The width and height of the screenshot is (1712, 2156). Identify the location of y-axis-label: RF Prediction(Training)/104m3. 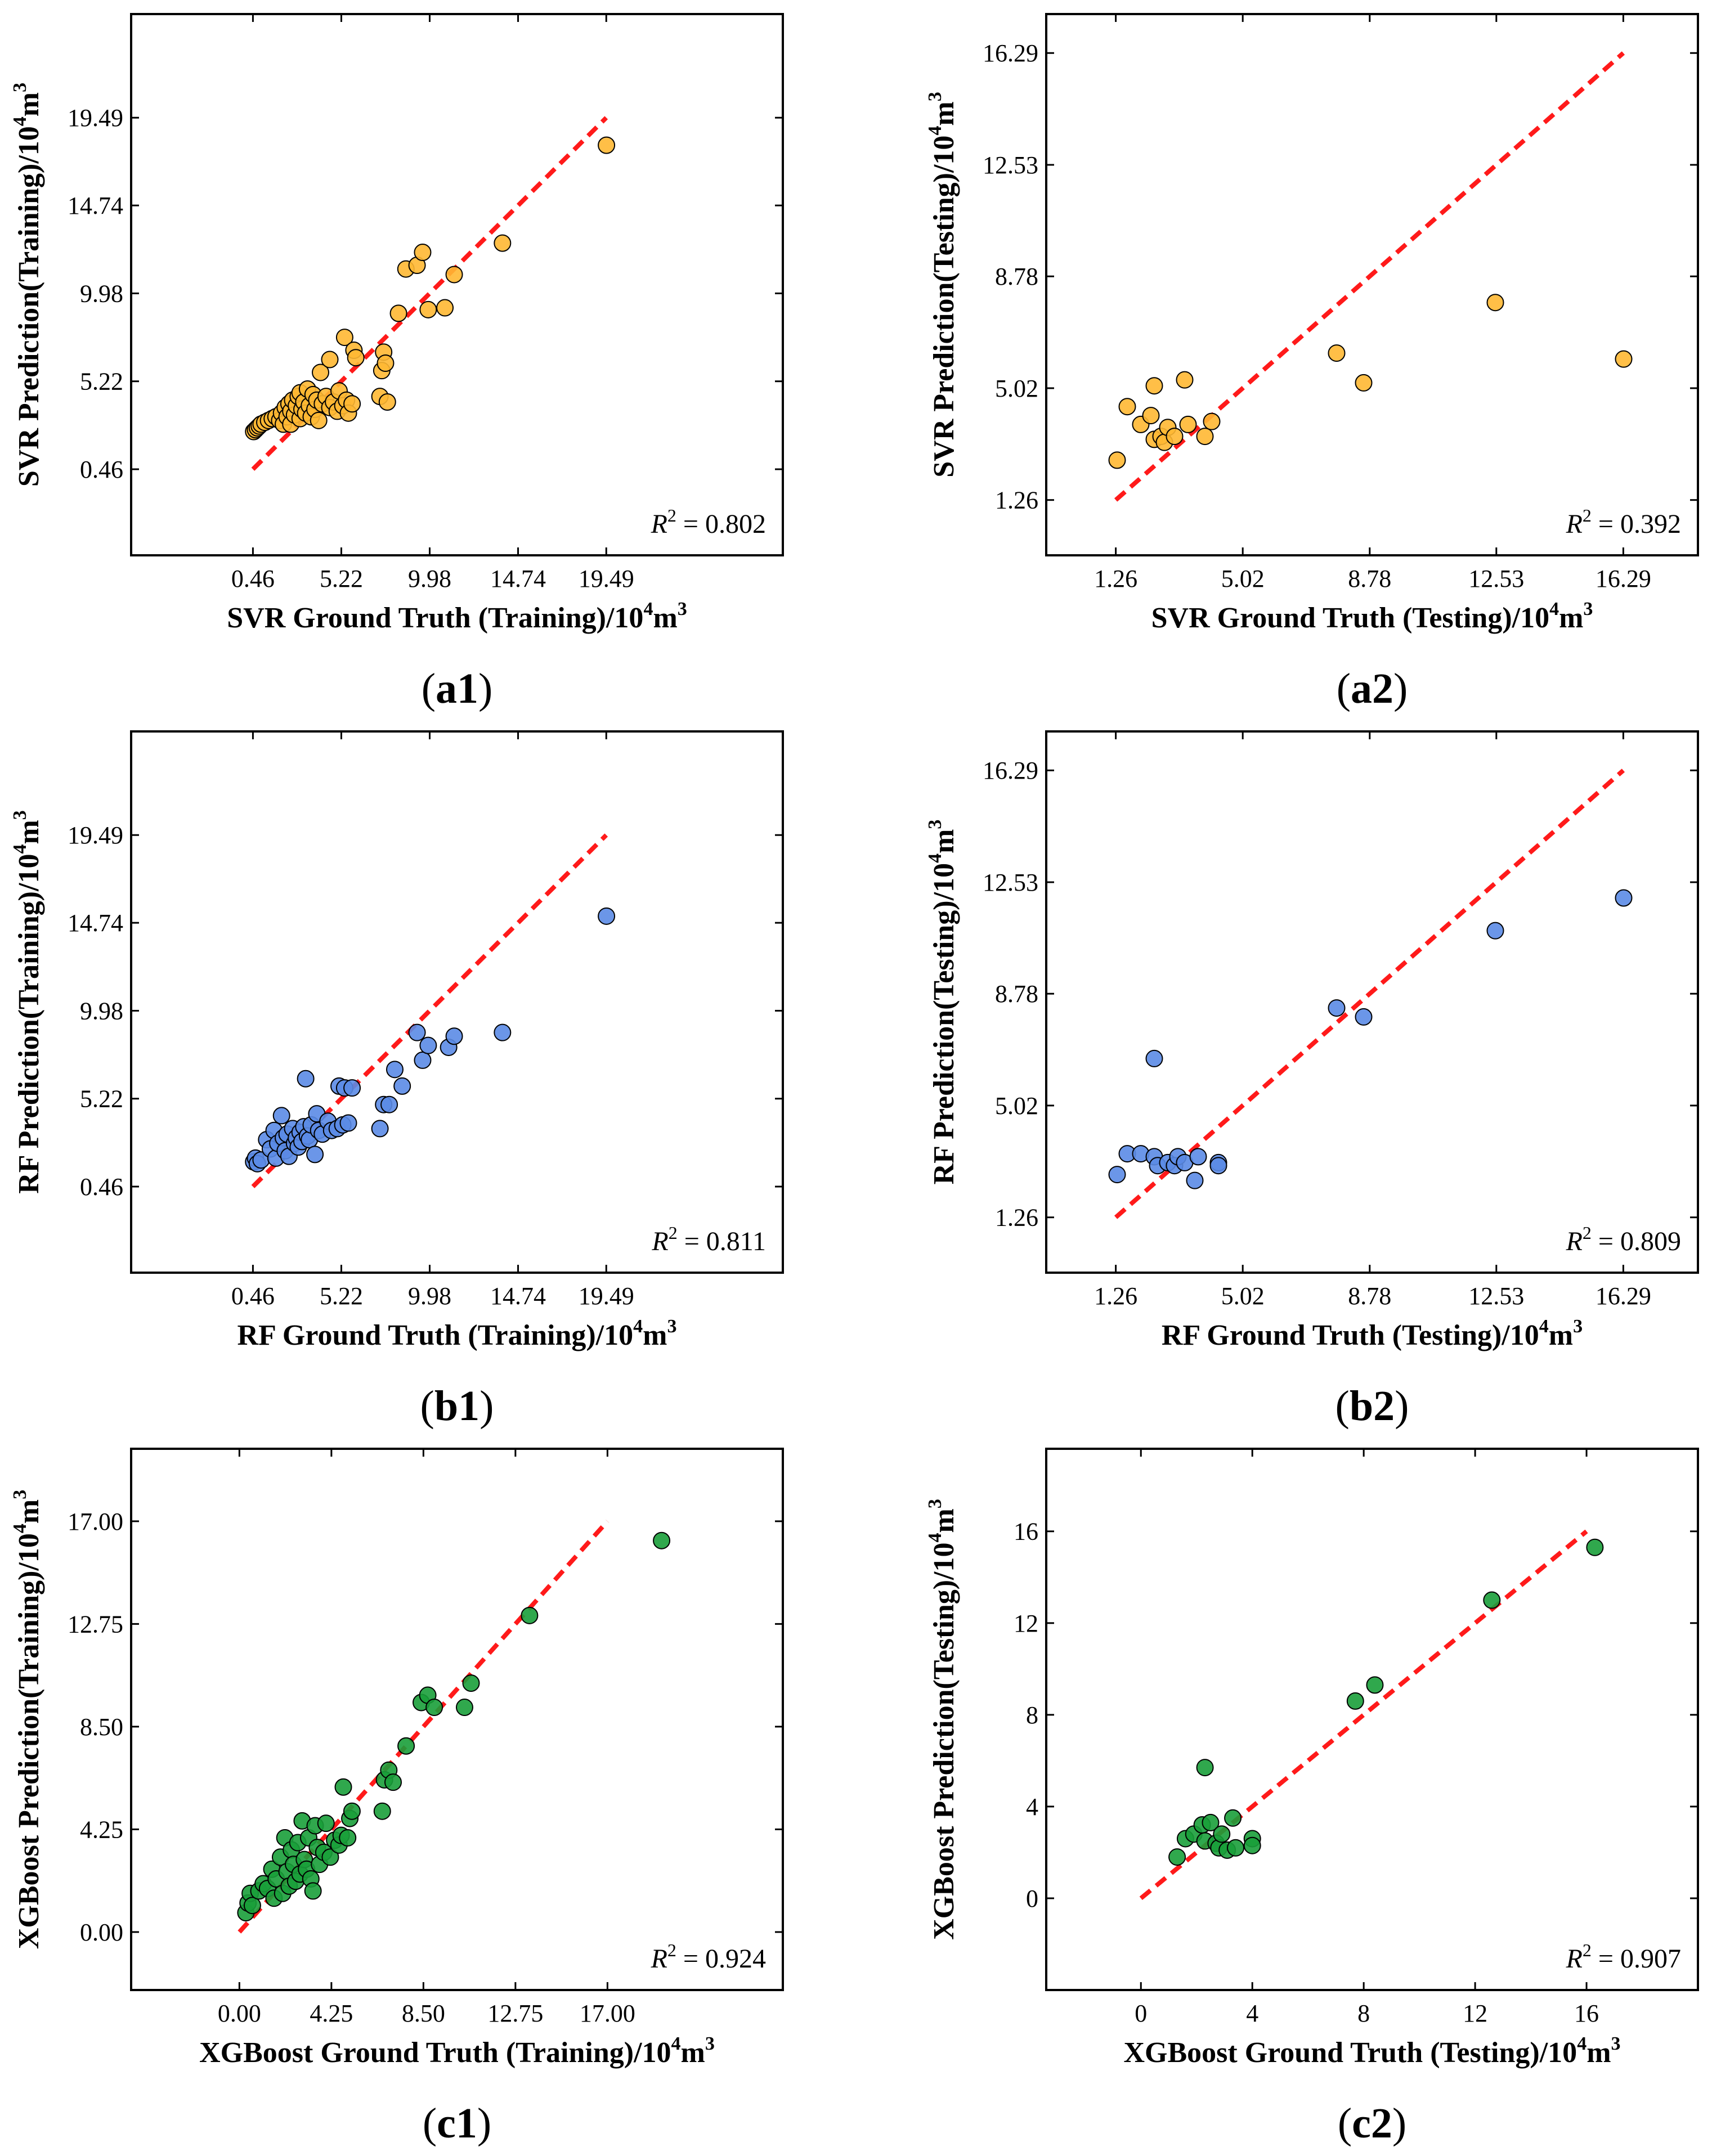
(28, 1002).